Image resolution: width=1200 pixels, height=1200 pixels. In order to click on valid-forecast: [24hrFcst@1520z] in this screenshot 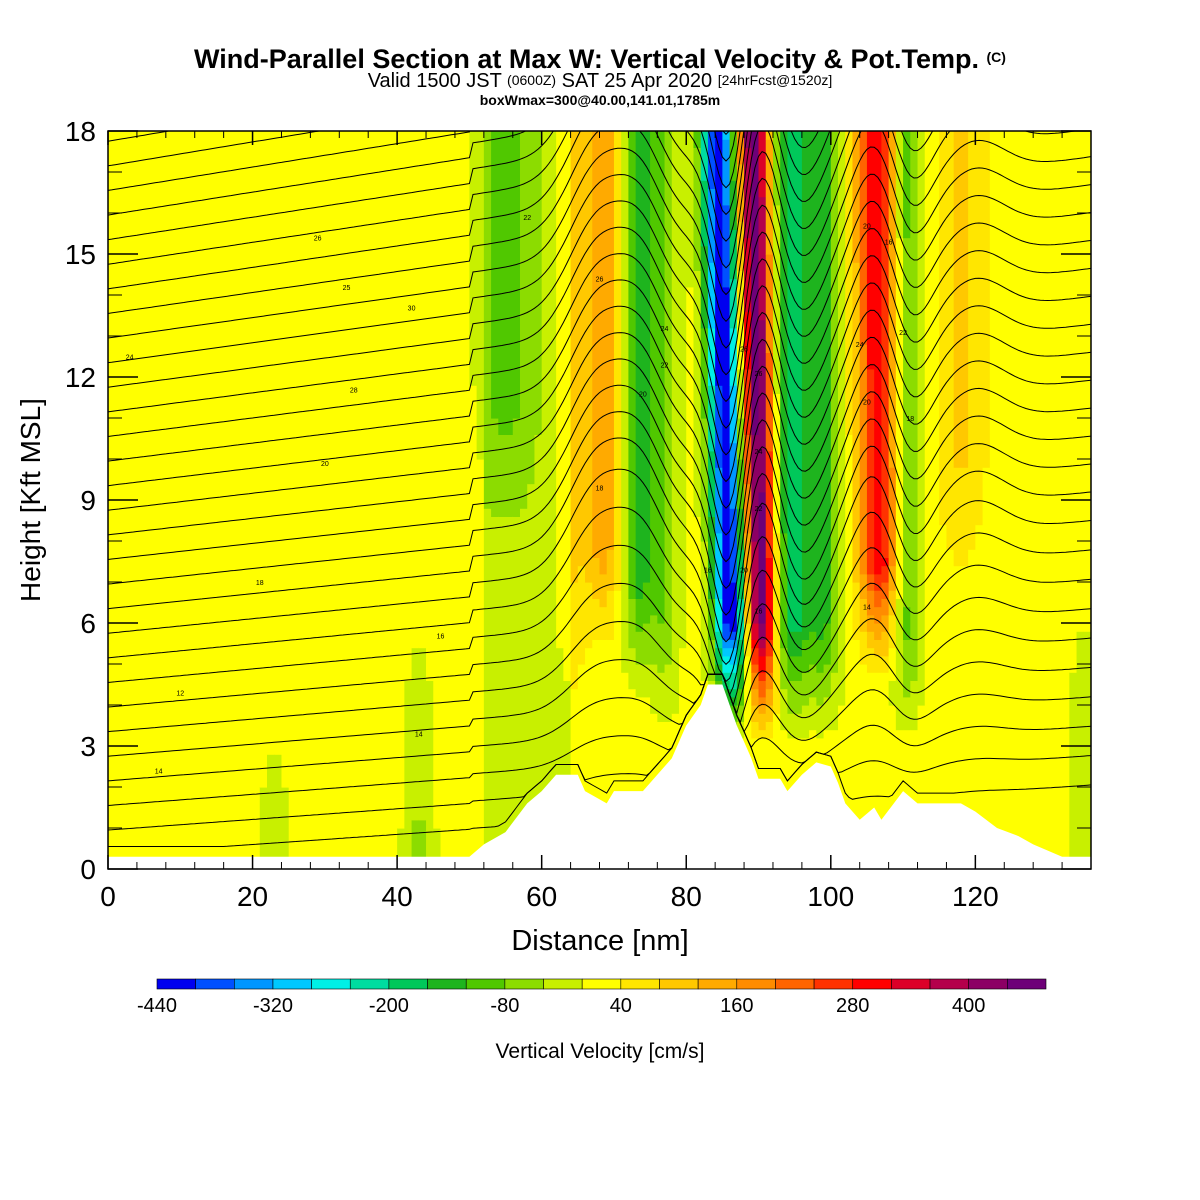, I will do `click(775, 80)`.